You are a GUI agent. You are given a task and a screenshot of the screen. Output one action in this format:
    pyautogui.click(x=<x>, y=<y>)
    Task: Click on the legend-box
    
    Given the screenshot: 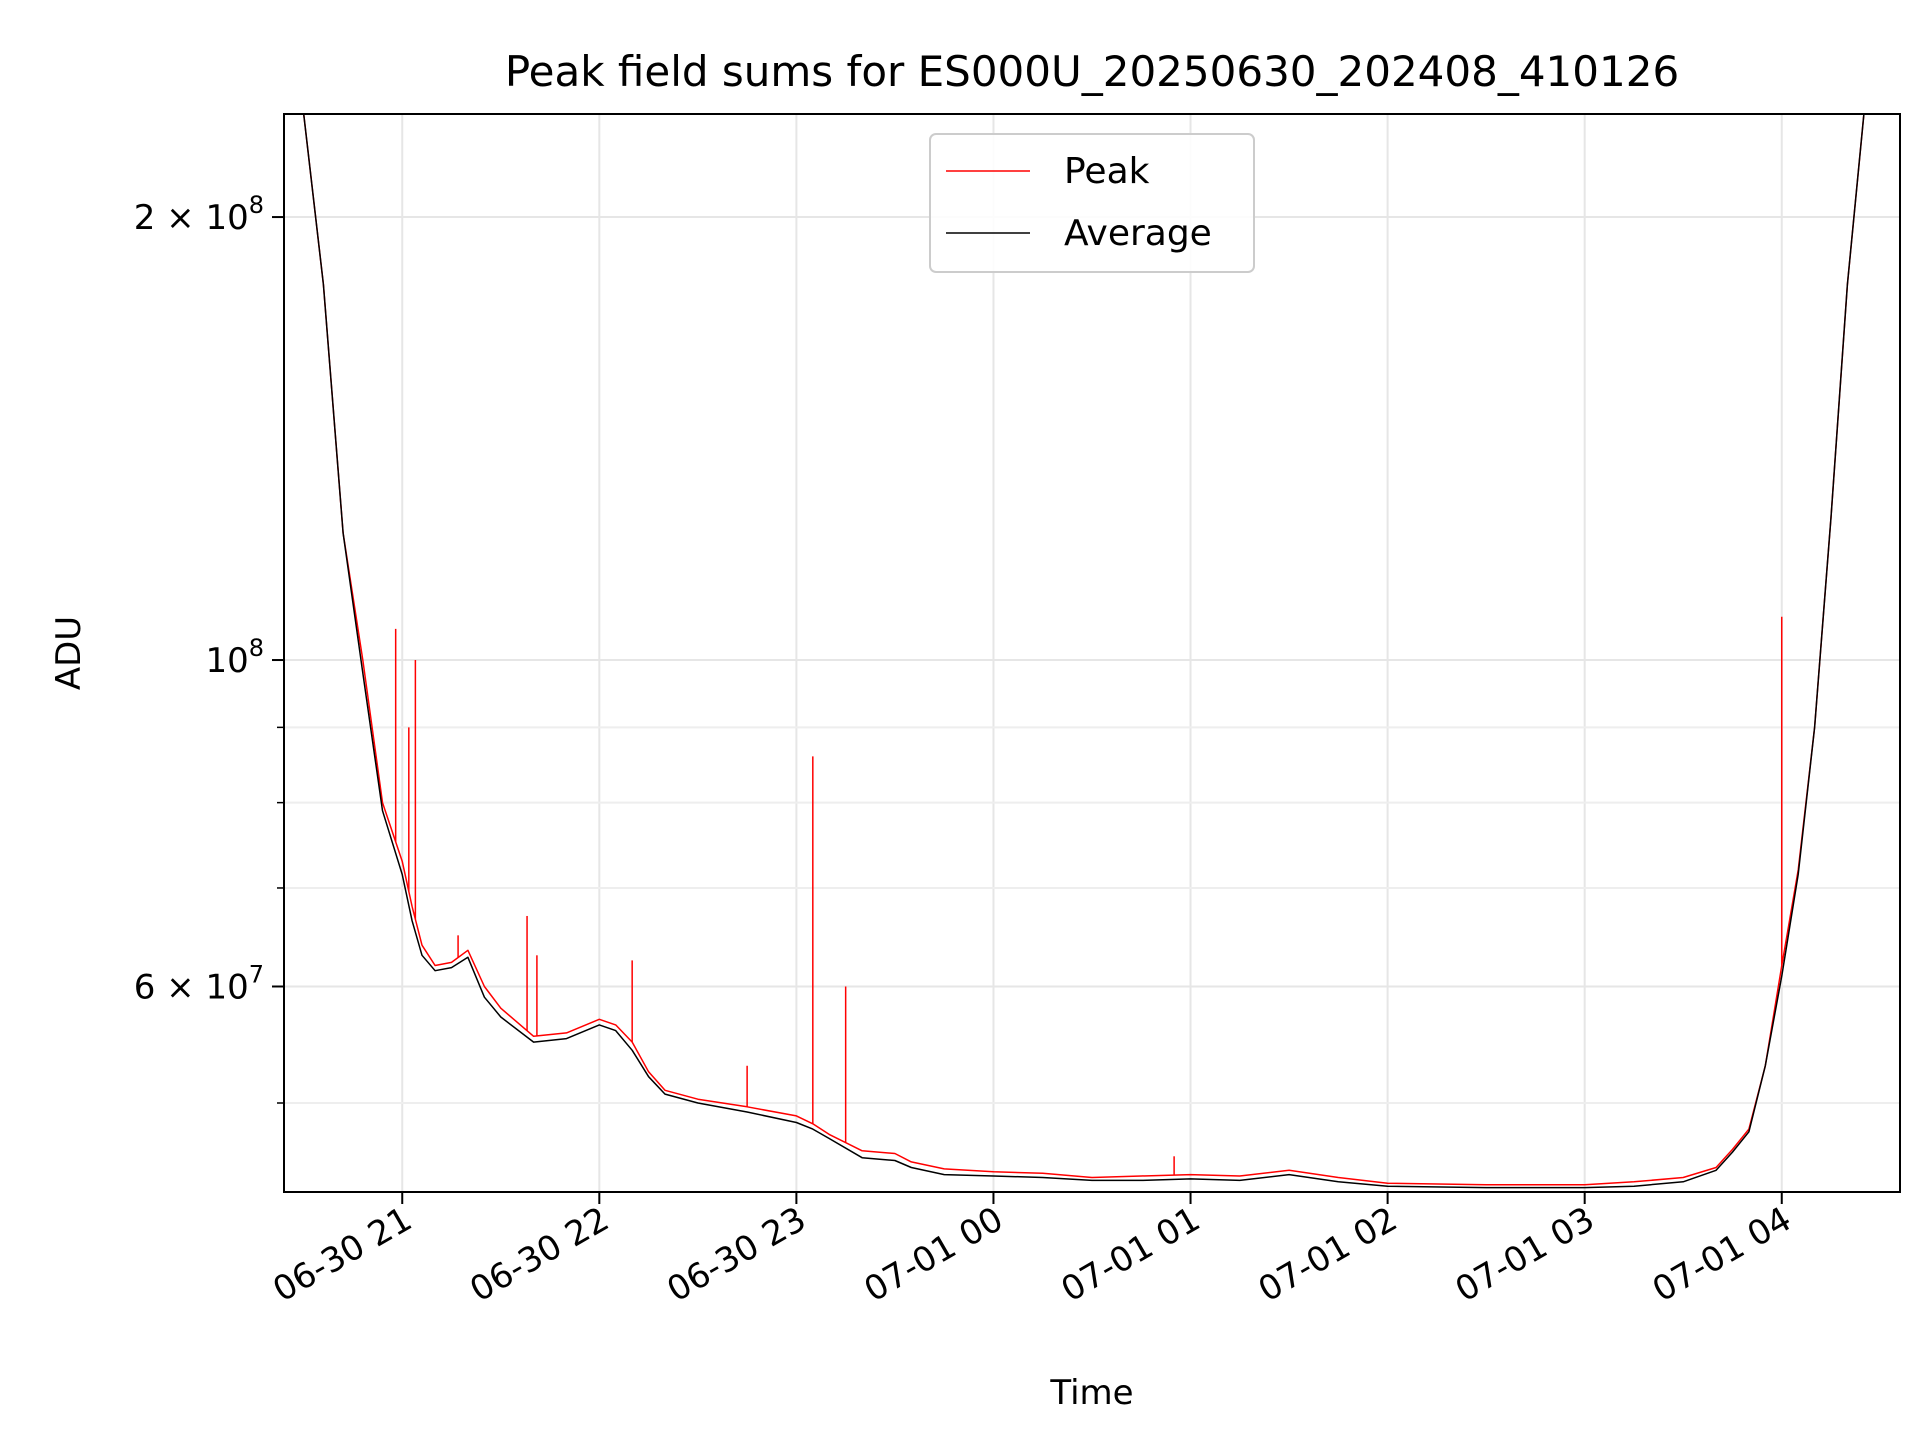 What is the action you would take?
    pyautogui.click(x=1092, y=203)
    